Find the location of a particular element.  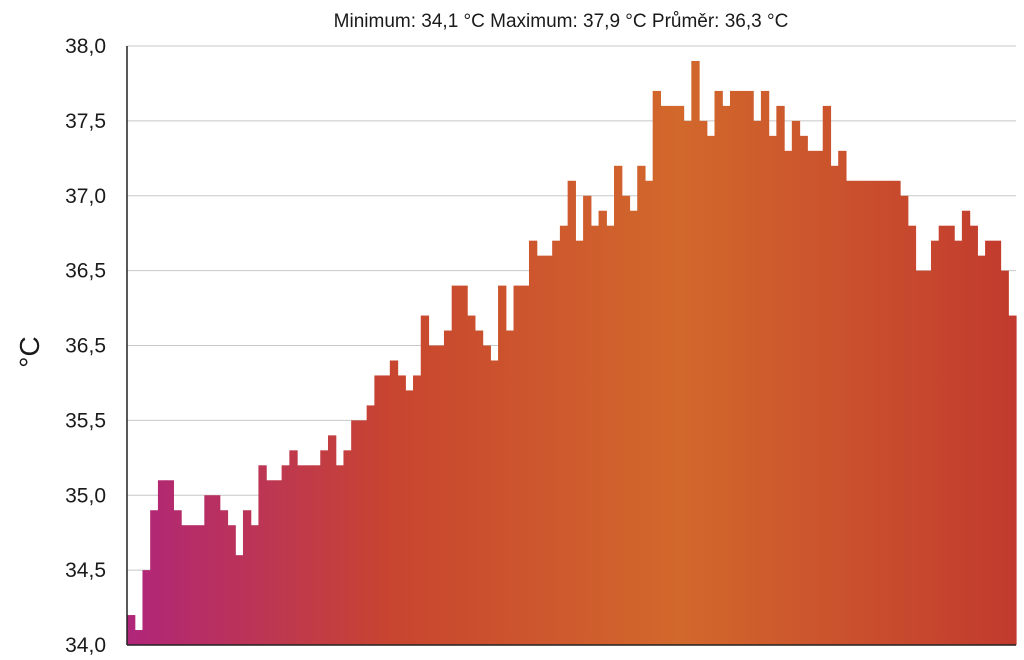

y-tick-label: 37,0 is located at coordinates (85, 196).